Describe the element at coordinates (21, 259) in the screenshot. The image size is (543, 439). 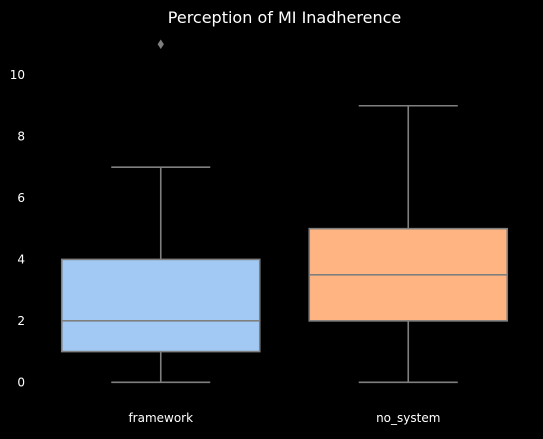
I see `y-tick-label: 4` at that location.